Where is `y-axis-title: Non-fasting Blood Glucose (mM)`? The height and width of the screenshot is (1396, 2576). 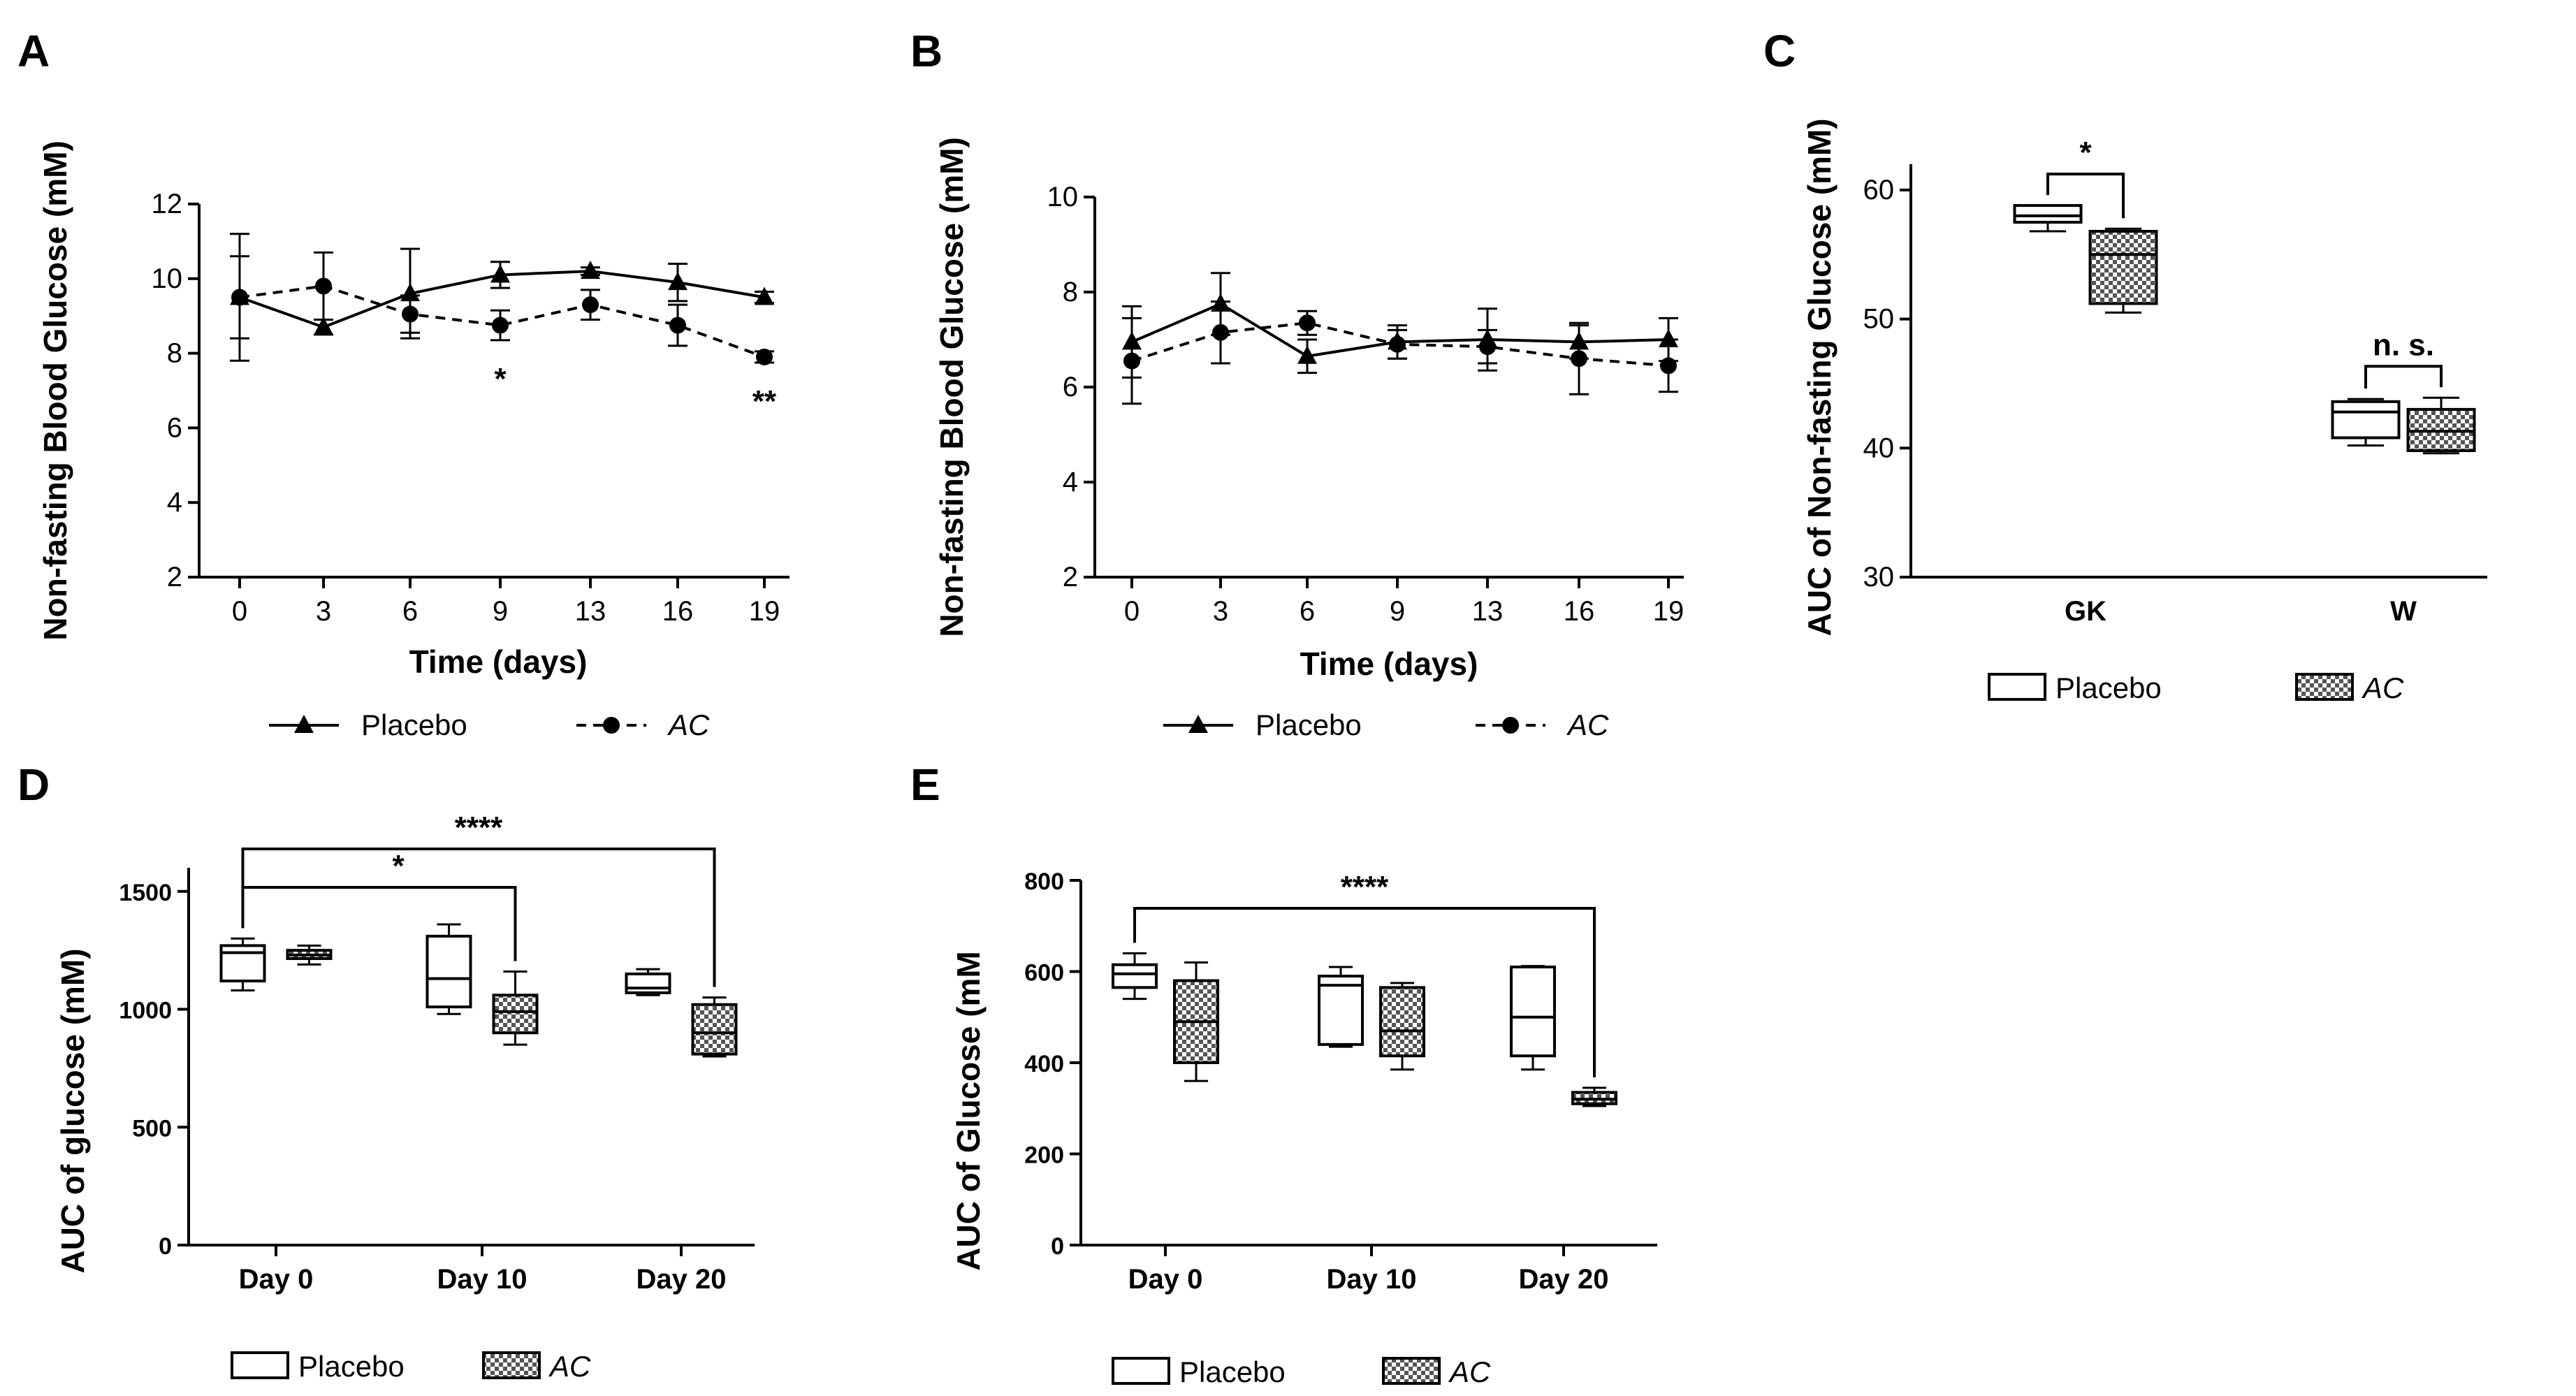 y-axis-title: Non-fasting Blood Glucose (mM) is located at coordinates (55, 390).